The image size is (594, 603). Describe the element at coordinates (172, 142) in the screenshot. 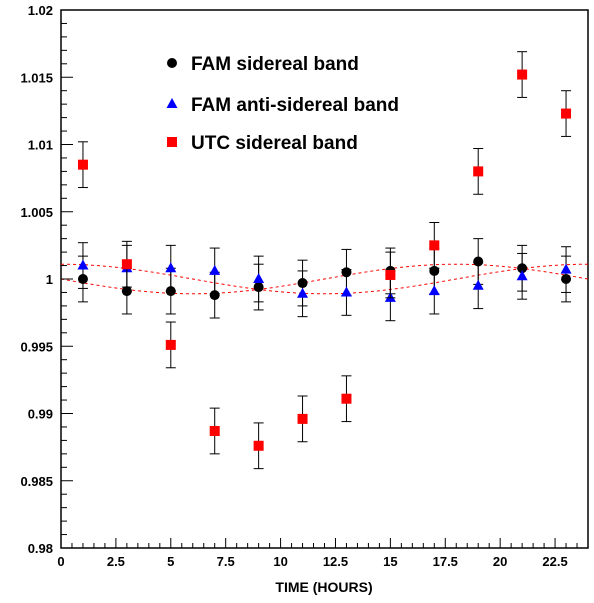

I see `legend-marker-utc-sidereal-band` at that location.